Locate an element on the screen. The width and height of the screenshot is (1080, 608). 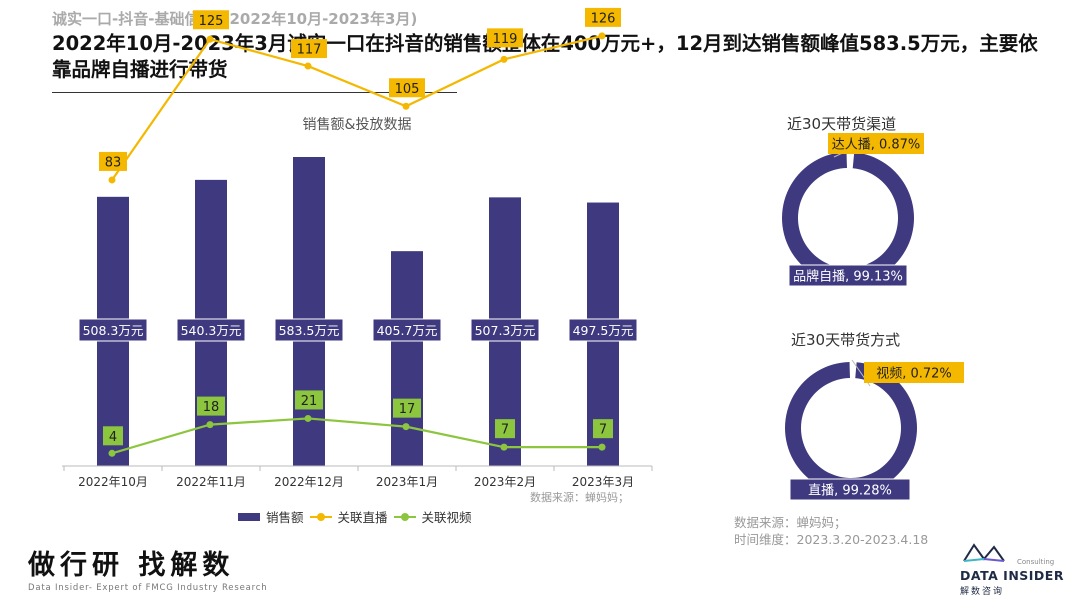
legend-video-swatch is located at coordinates (404, 516).